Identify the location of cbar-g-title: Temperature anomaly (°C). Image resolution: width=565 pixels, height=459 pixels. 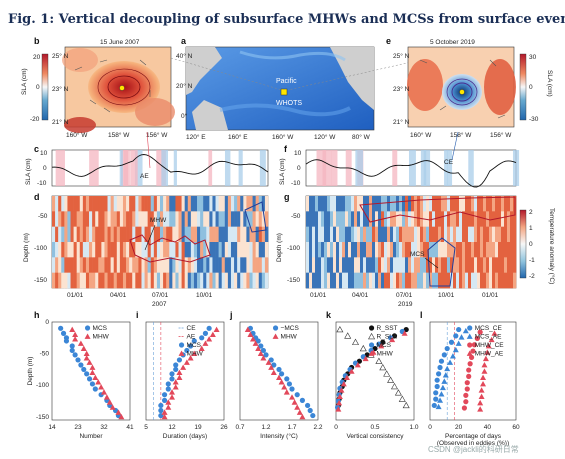
(552, 246).